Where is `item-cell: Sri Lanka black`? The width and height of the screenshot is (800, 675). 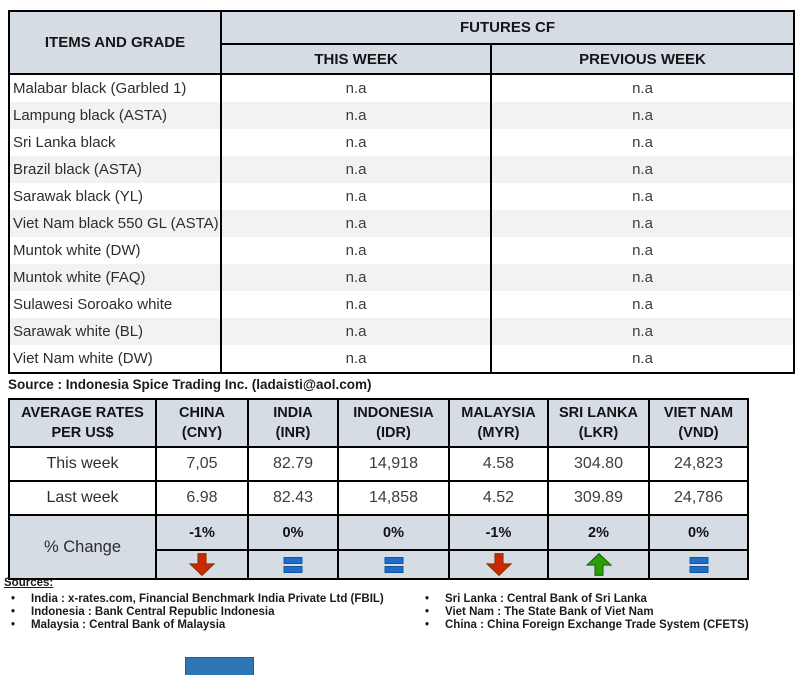 item-cell: Sri Lanka black is located at coordinates (64, 142).